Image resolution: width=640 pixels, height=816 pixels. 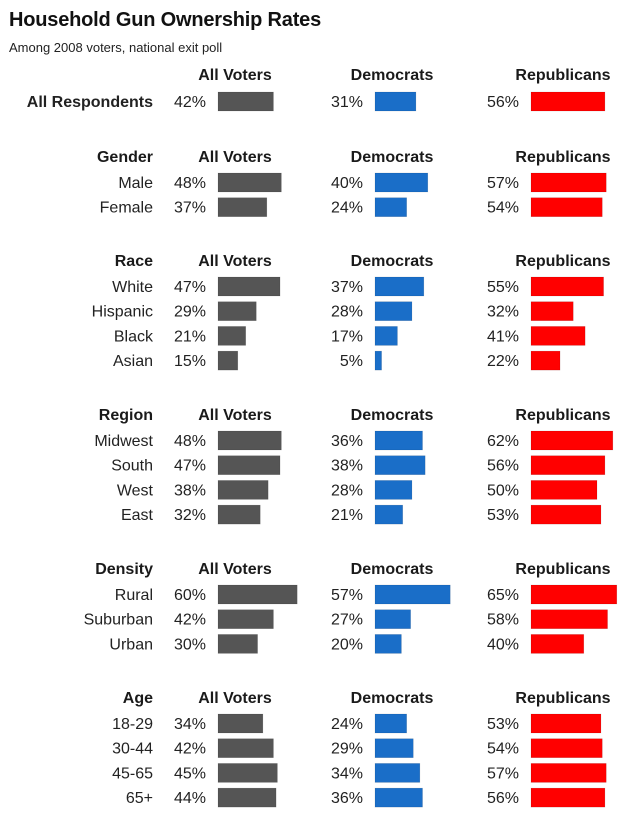 I want to click on group-label: Gender, so click(x=125, y=157).